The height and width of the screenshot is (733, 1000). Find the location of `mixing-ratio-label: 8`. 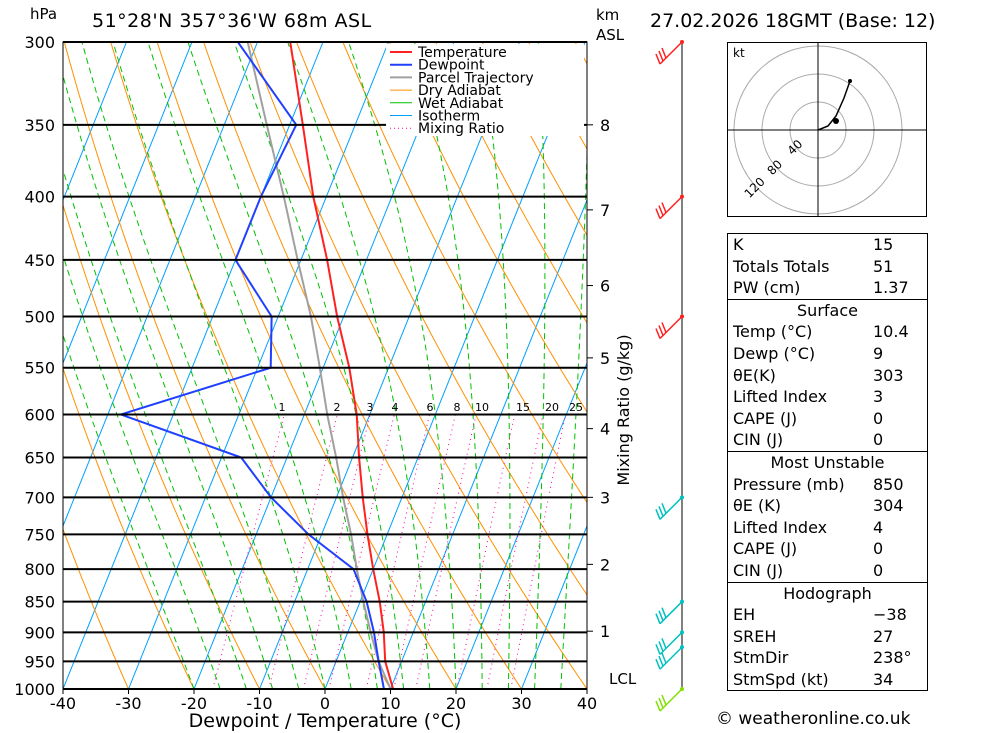

mixing-ratio-label: 8 is located at coordinates (457, 407).